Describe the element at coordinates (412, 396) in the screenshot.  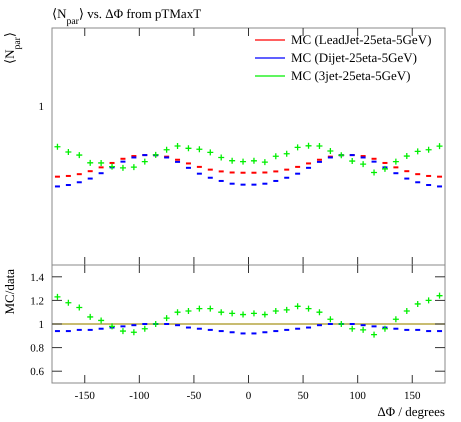
I see `x-tick-label: 150` at that location.